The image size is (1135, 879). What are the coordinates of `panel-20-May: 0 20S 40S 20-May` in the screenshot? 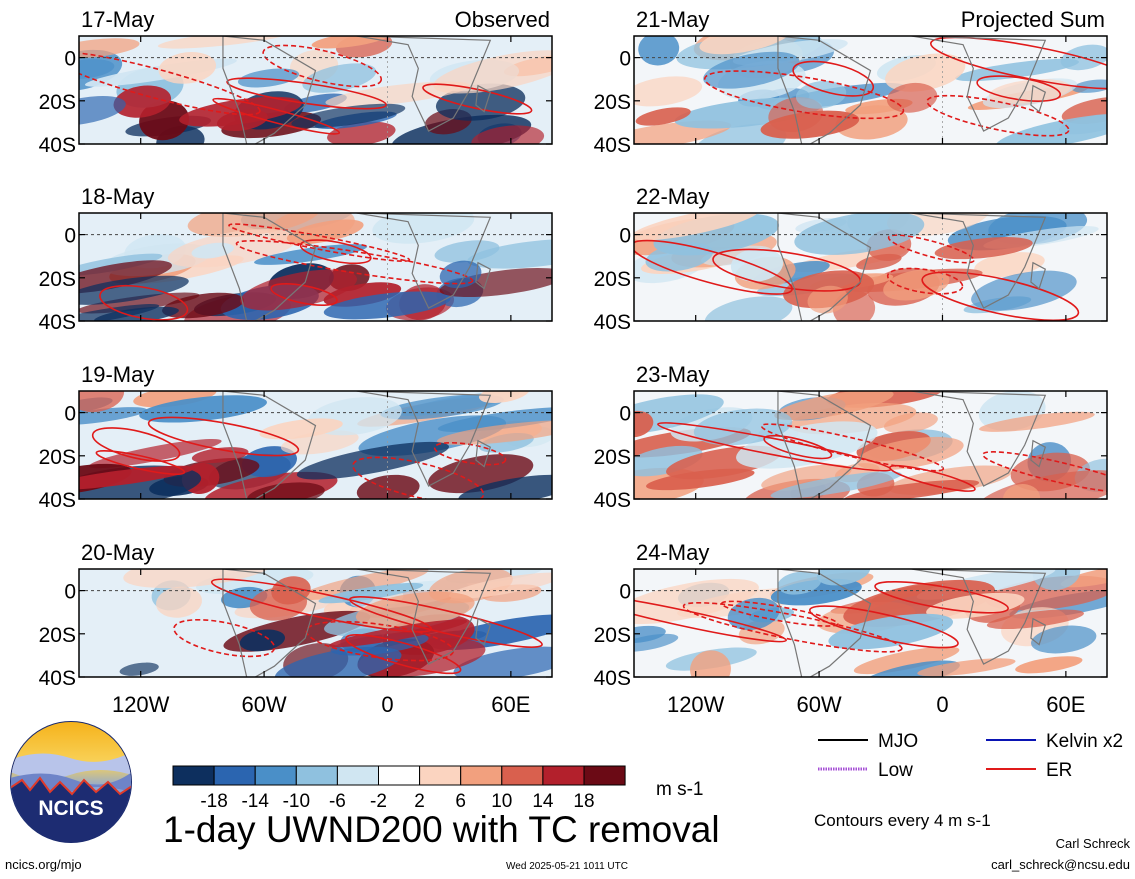 It's located at (296, 615).